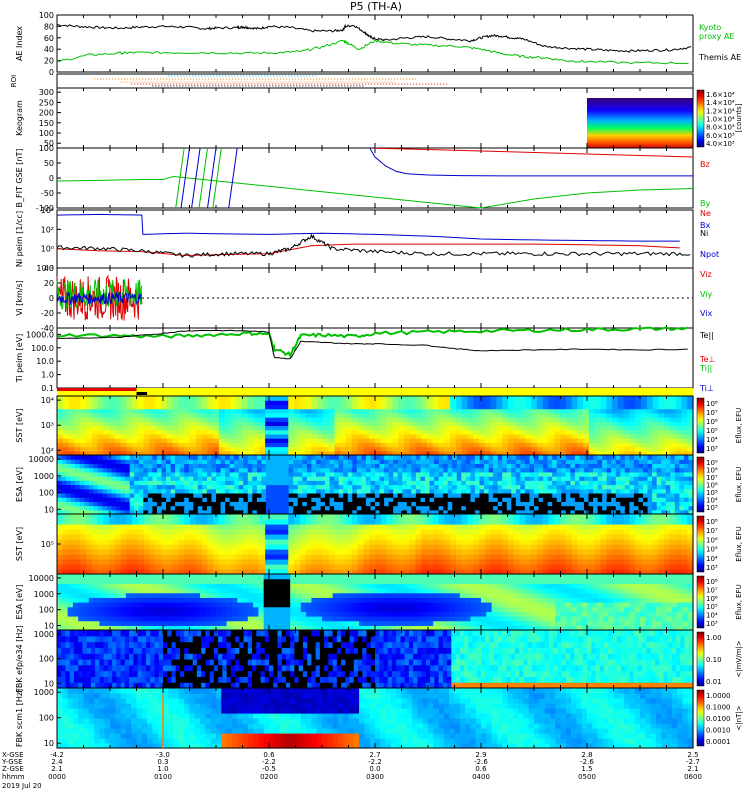 The image size is (750, 805). What do you see at coordinates (706, 313) in the screenshot?
I see `vi-legend-2: Vix` at bounding box center [706, 313].